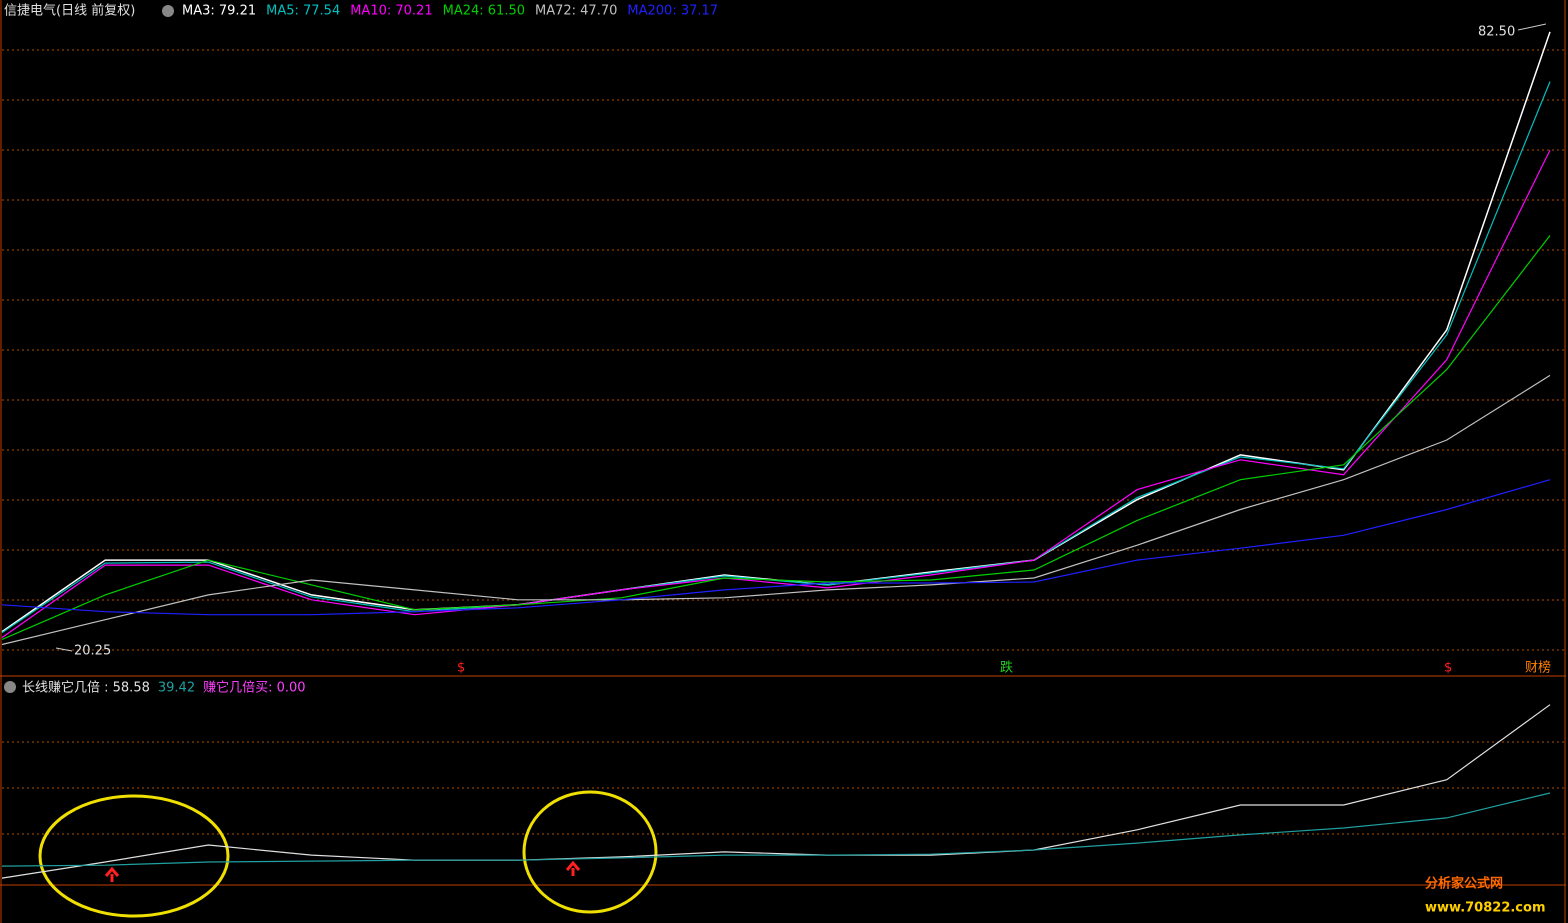  Describe the element at coordinates (1006, 668) in the screenshot. I see `annotation: 跌` at that location.